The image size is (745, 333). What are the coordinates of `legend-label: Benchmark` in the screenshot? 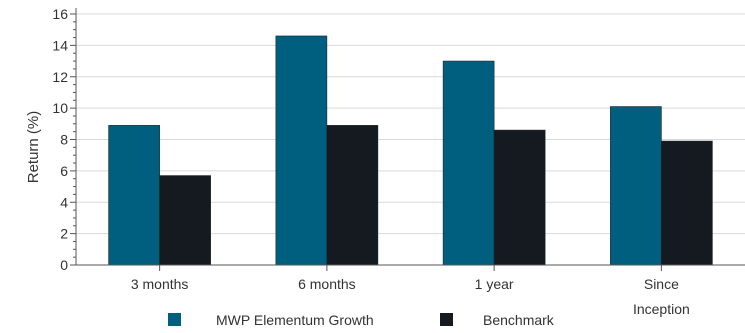 It's located at (519, 320).